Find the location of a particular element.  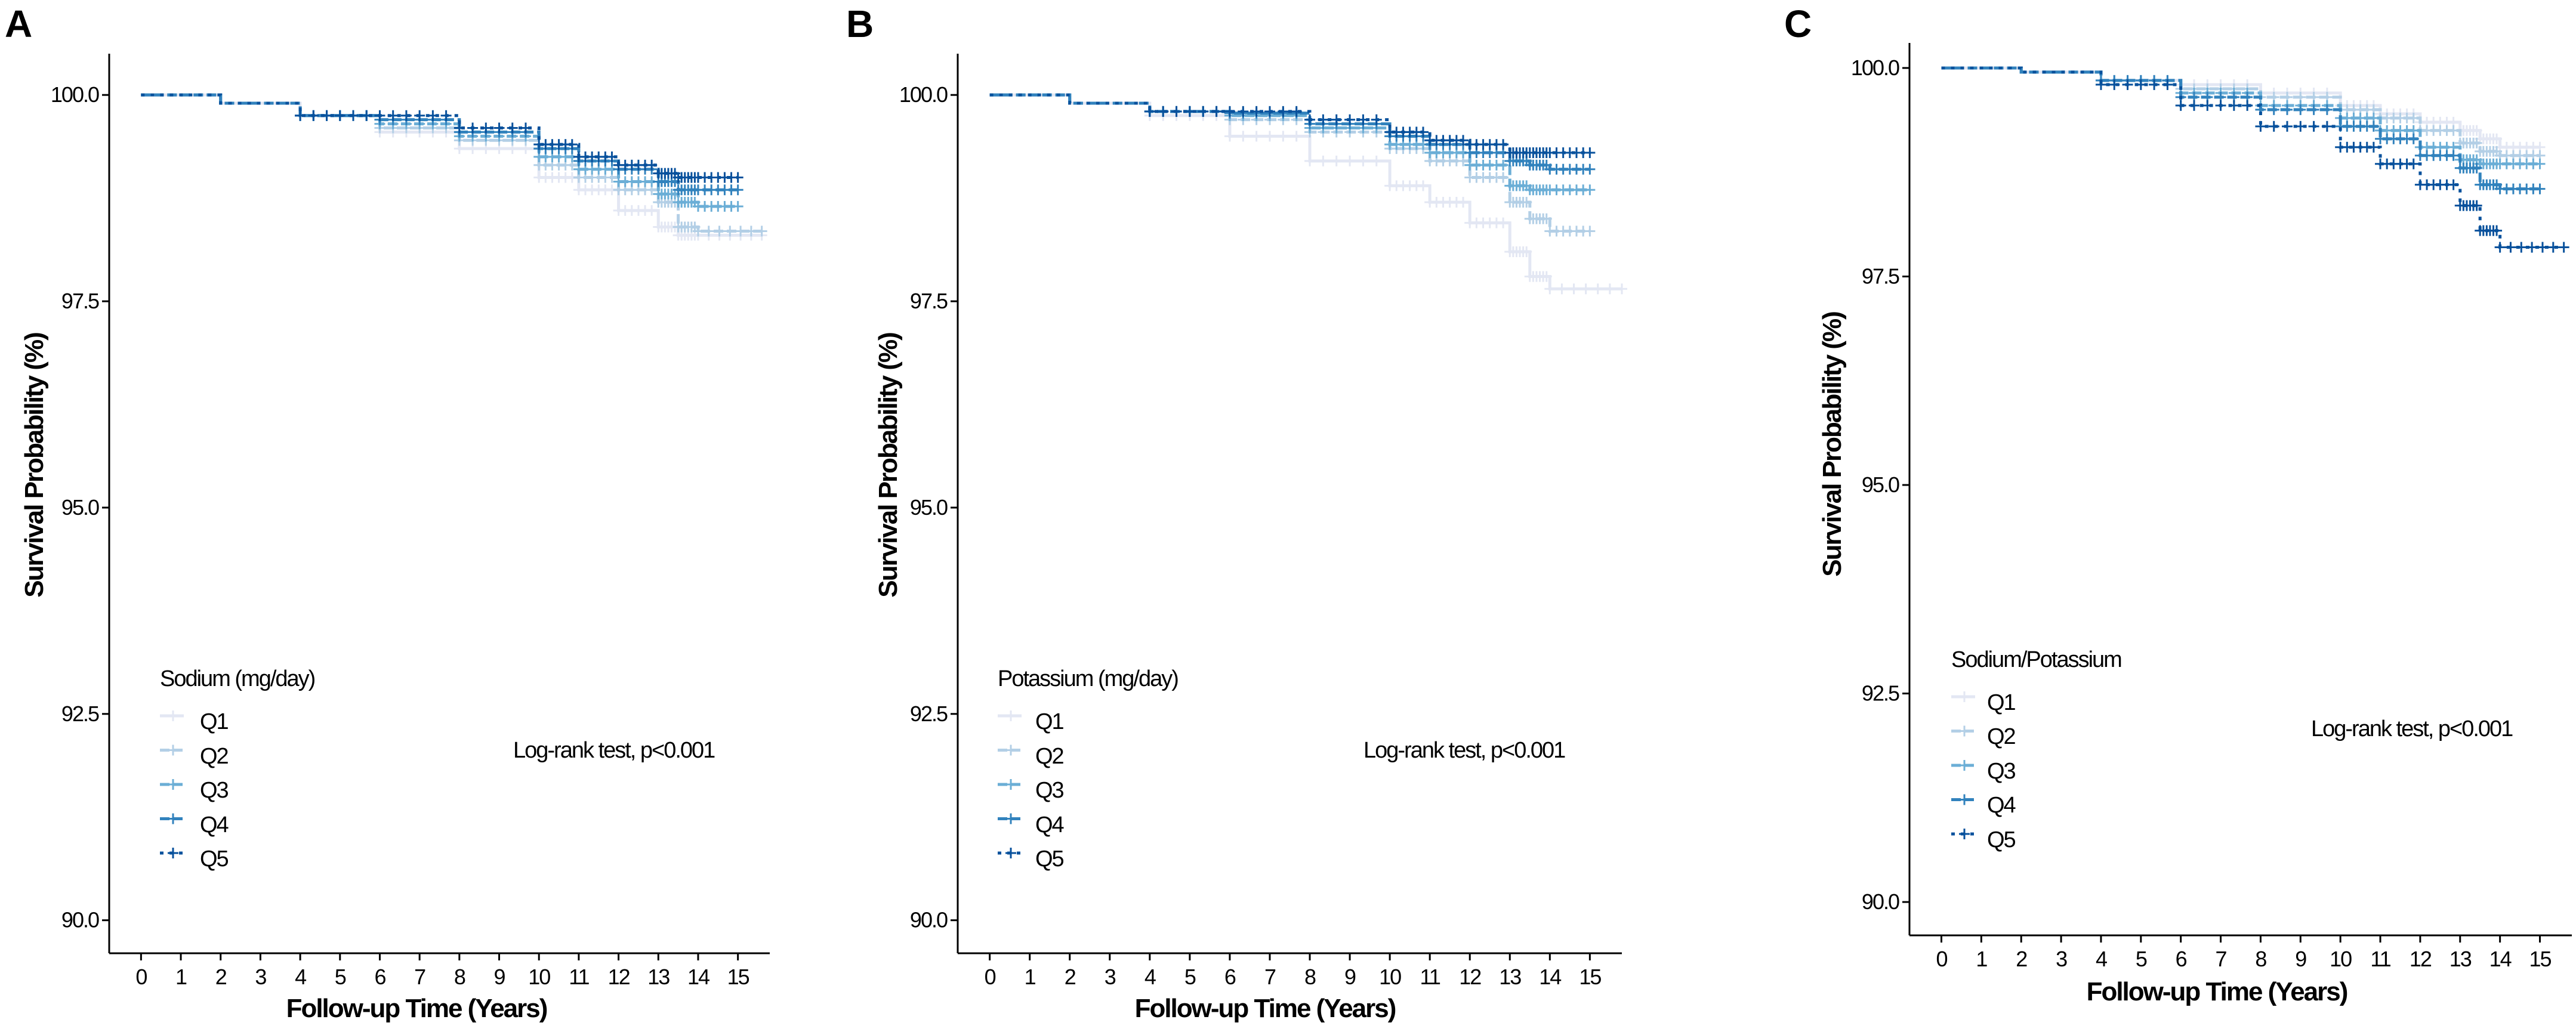

survival-curve-q2 is located at coordinates (2240, 112).